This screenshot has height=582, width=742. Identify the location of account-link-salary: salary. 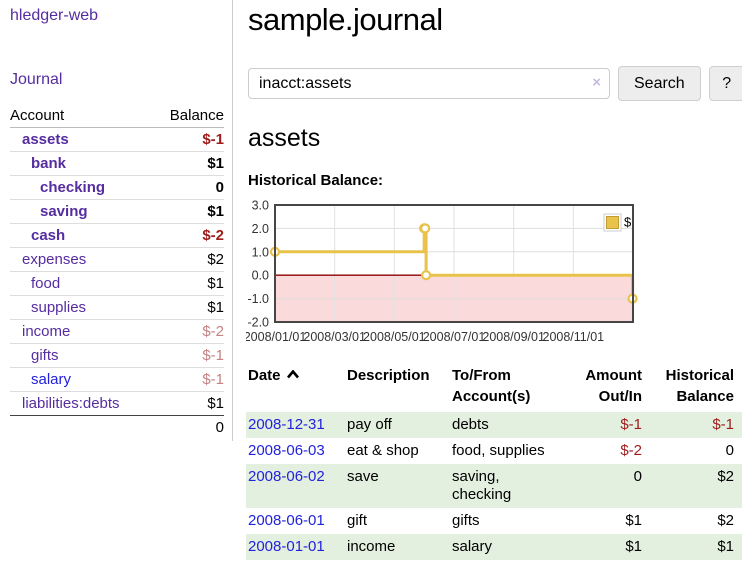
(51, 379).